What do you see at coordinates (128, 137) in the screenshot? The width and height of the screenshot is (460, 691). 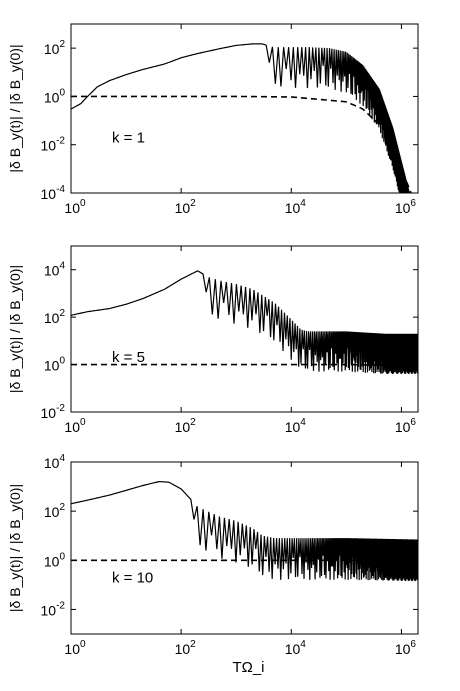 I see `panel-label: k = 1` at bounding box center [128, 137].